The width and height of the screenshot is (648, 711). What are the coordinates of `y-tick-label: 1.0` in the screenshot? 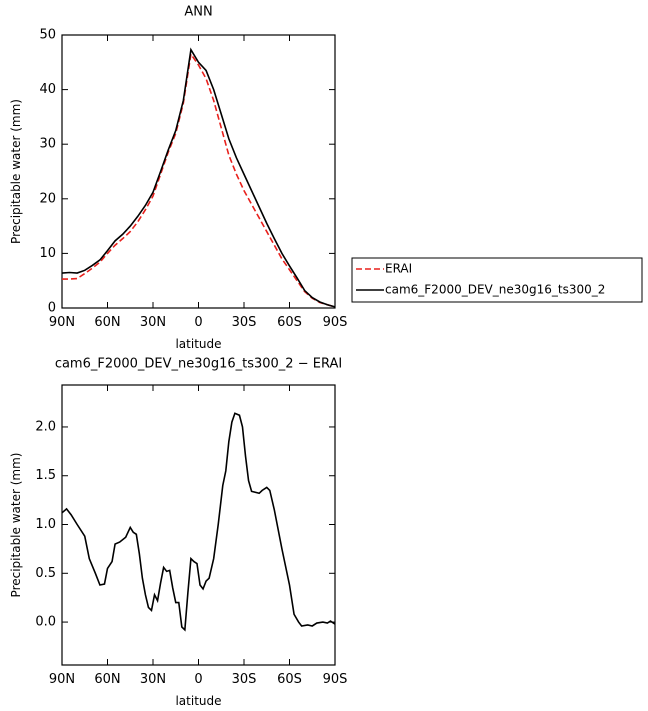 It's located at (45, 524).